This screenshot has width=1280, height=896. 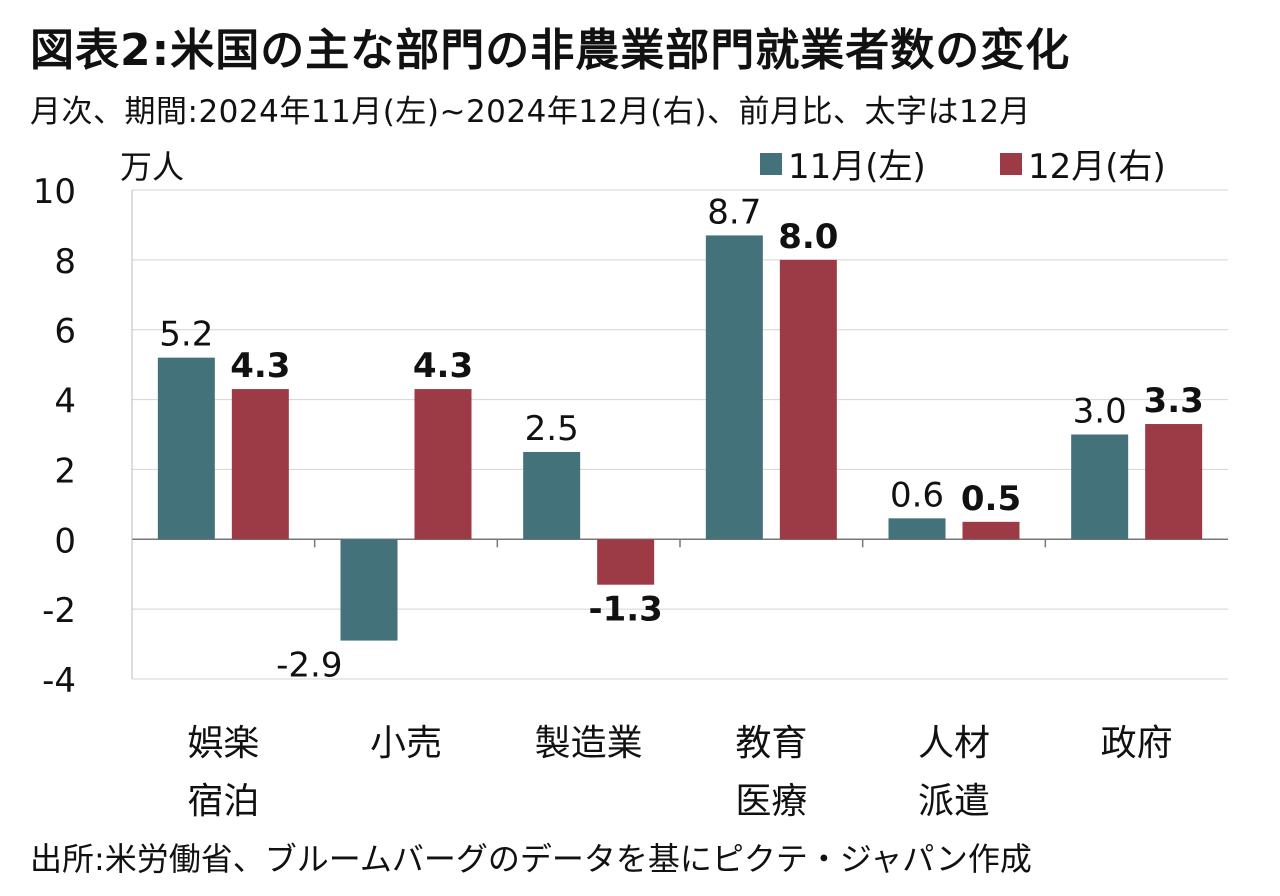 I want to click on x-category-label: 政府, so click(x=1137, y=743).